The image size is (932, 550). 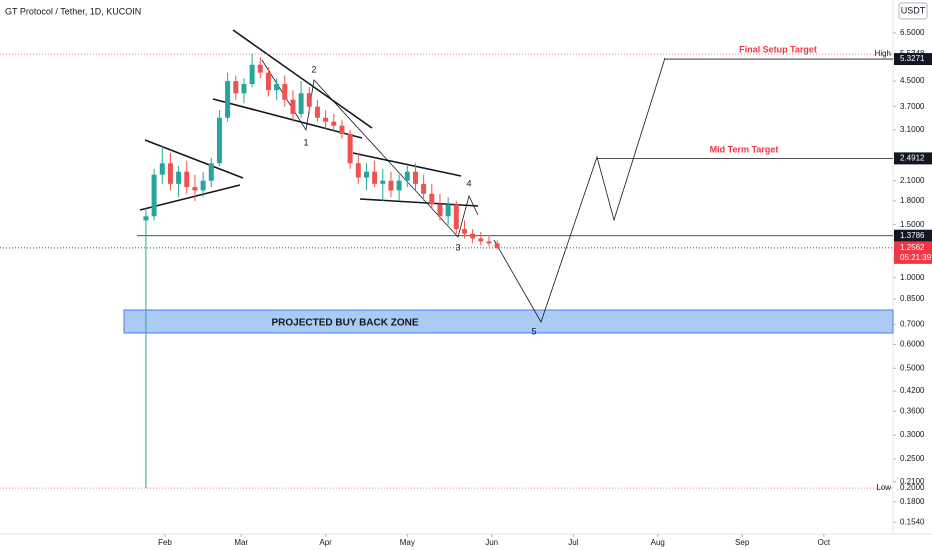 I want to click on y-tick-label: 1.0000, so click(x=912, y=277).